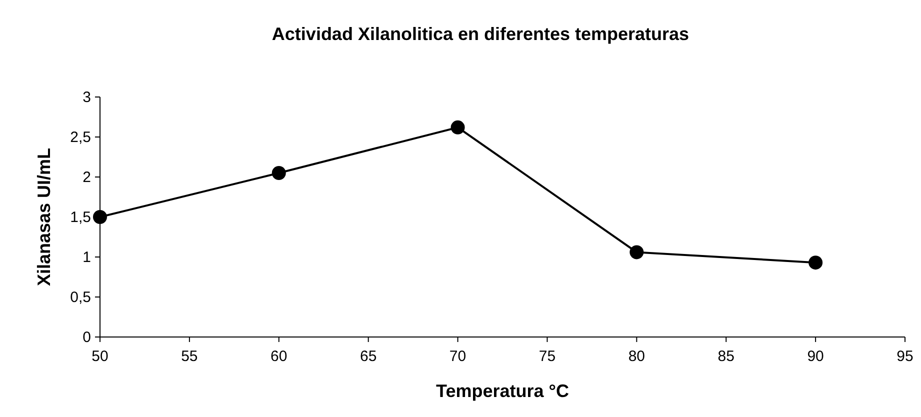 The width and height of the screenshot is (921, 417). I want to click on y-tick-label: 3, so click(86, 97).